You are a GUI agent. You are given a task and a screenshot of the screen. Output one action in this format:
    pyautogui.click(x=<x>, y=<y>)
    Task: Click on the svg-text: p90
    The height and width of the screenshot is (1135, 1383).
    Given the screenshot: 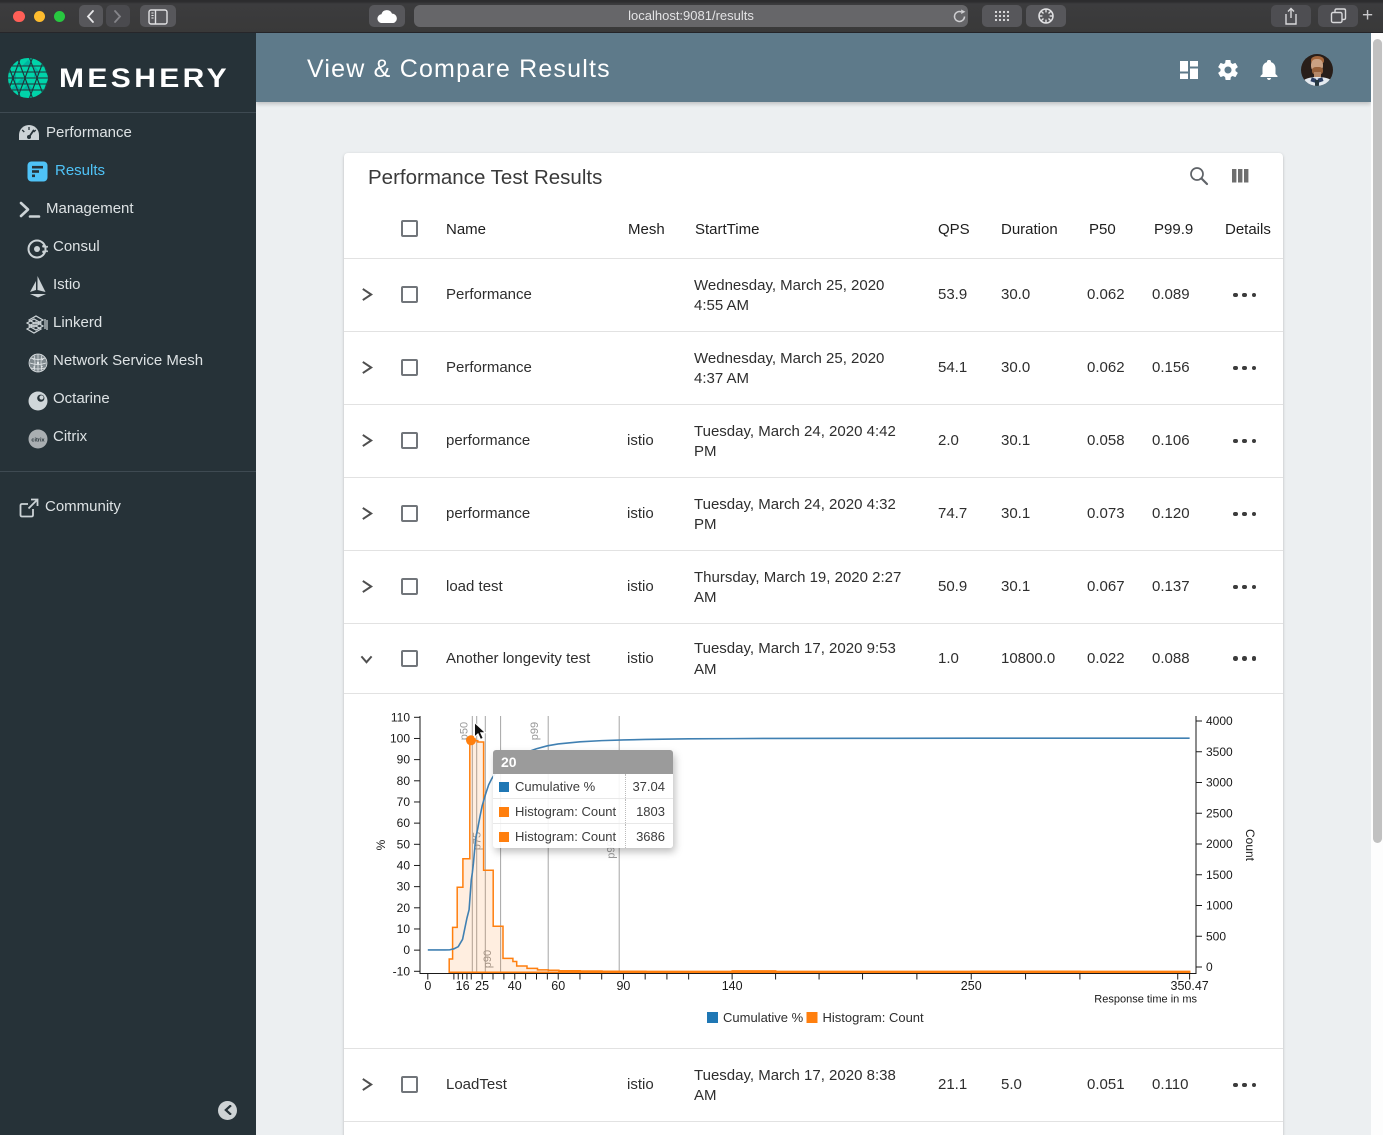 What is the action you would take?
    pyautogui.click(x=488, y=959)
    